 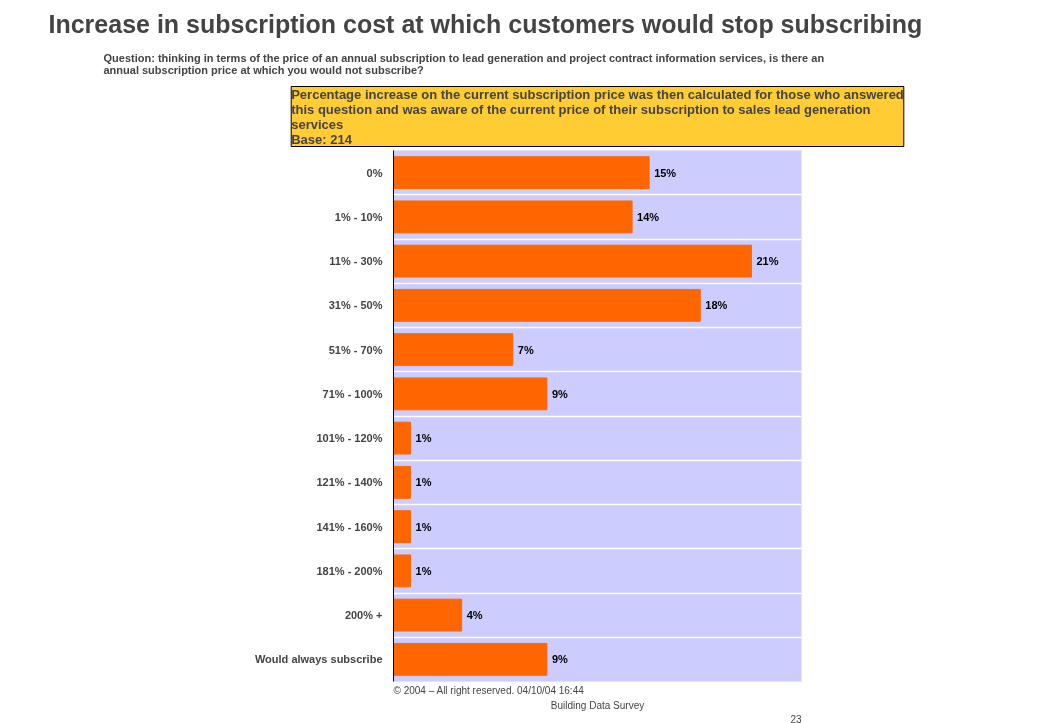 I want to click on y-tick-label: 141% - 160%, so click(x=349, y=526).